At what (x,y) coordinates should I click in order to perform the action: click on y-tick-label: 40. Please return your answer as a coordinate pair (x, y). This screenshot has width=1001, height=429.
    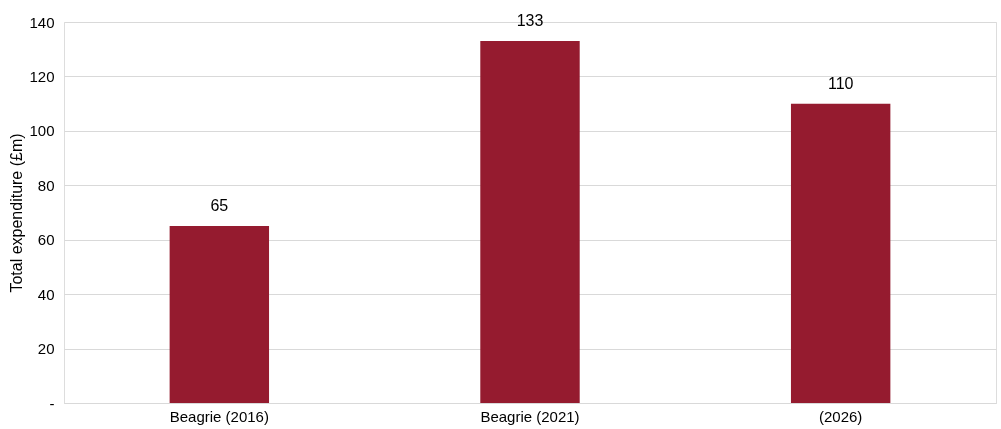
    Looking at the image, I should click on (46, 294).